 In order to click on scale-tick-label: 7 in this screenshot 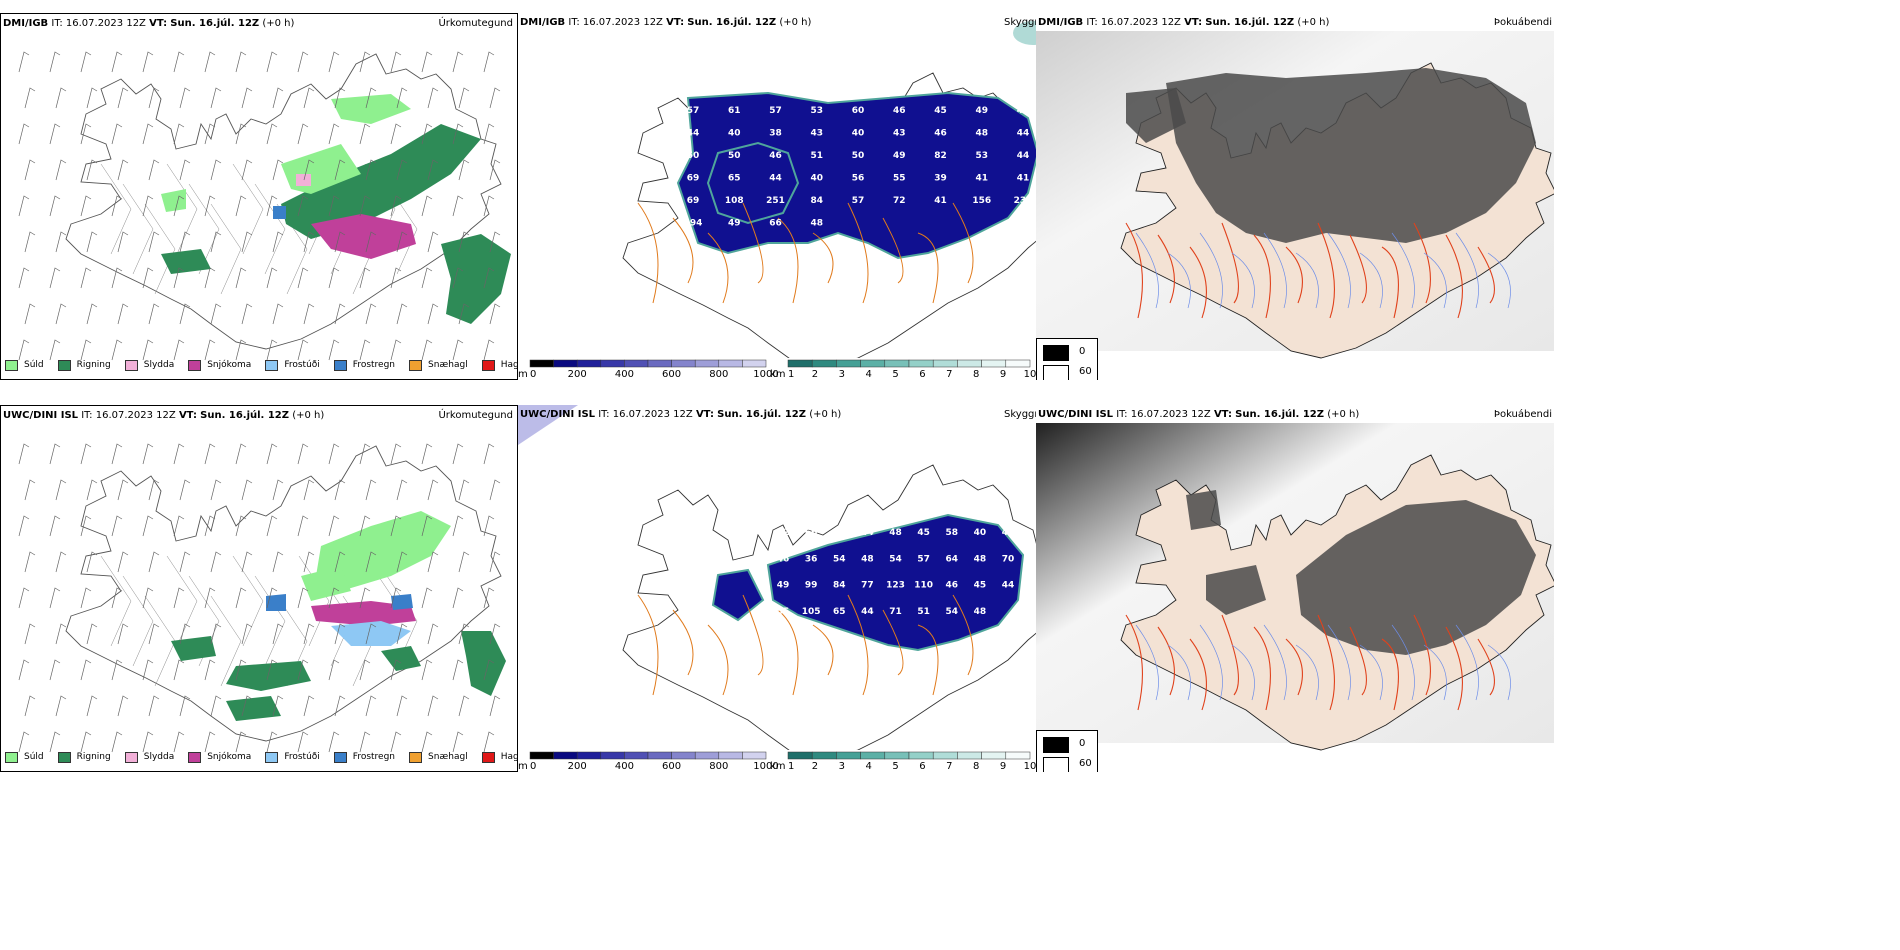, I will do `click(949, 766)`.